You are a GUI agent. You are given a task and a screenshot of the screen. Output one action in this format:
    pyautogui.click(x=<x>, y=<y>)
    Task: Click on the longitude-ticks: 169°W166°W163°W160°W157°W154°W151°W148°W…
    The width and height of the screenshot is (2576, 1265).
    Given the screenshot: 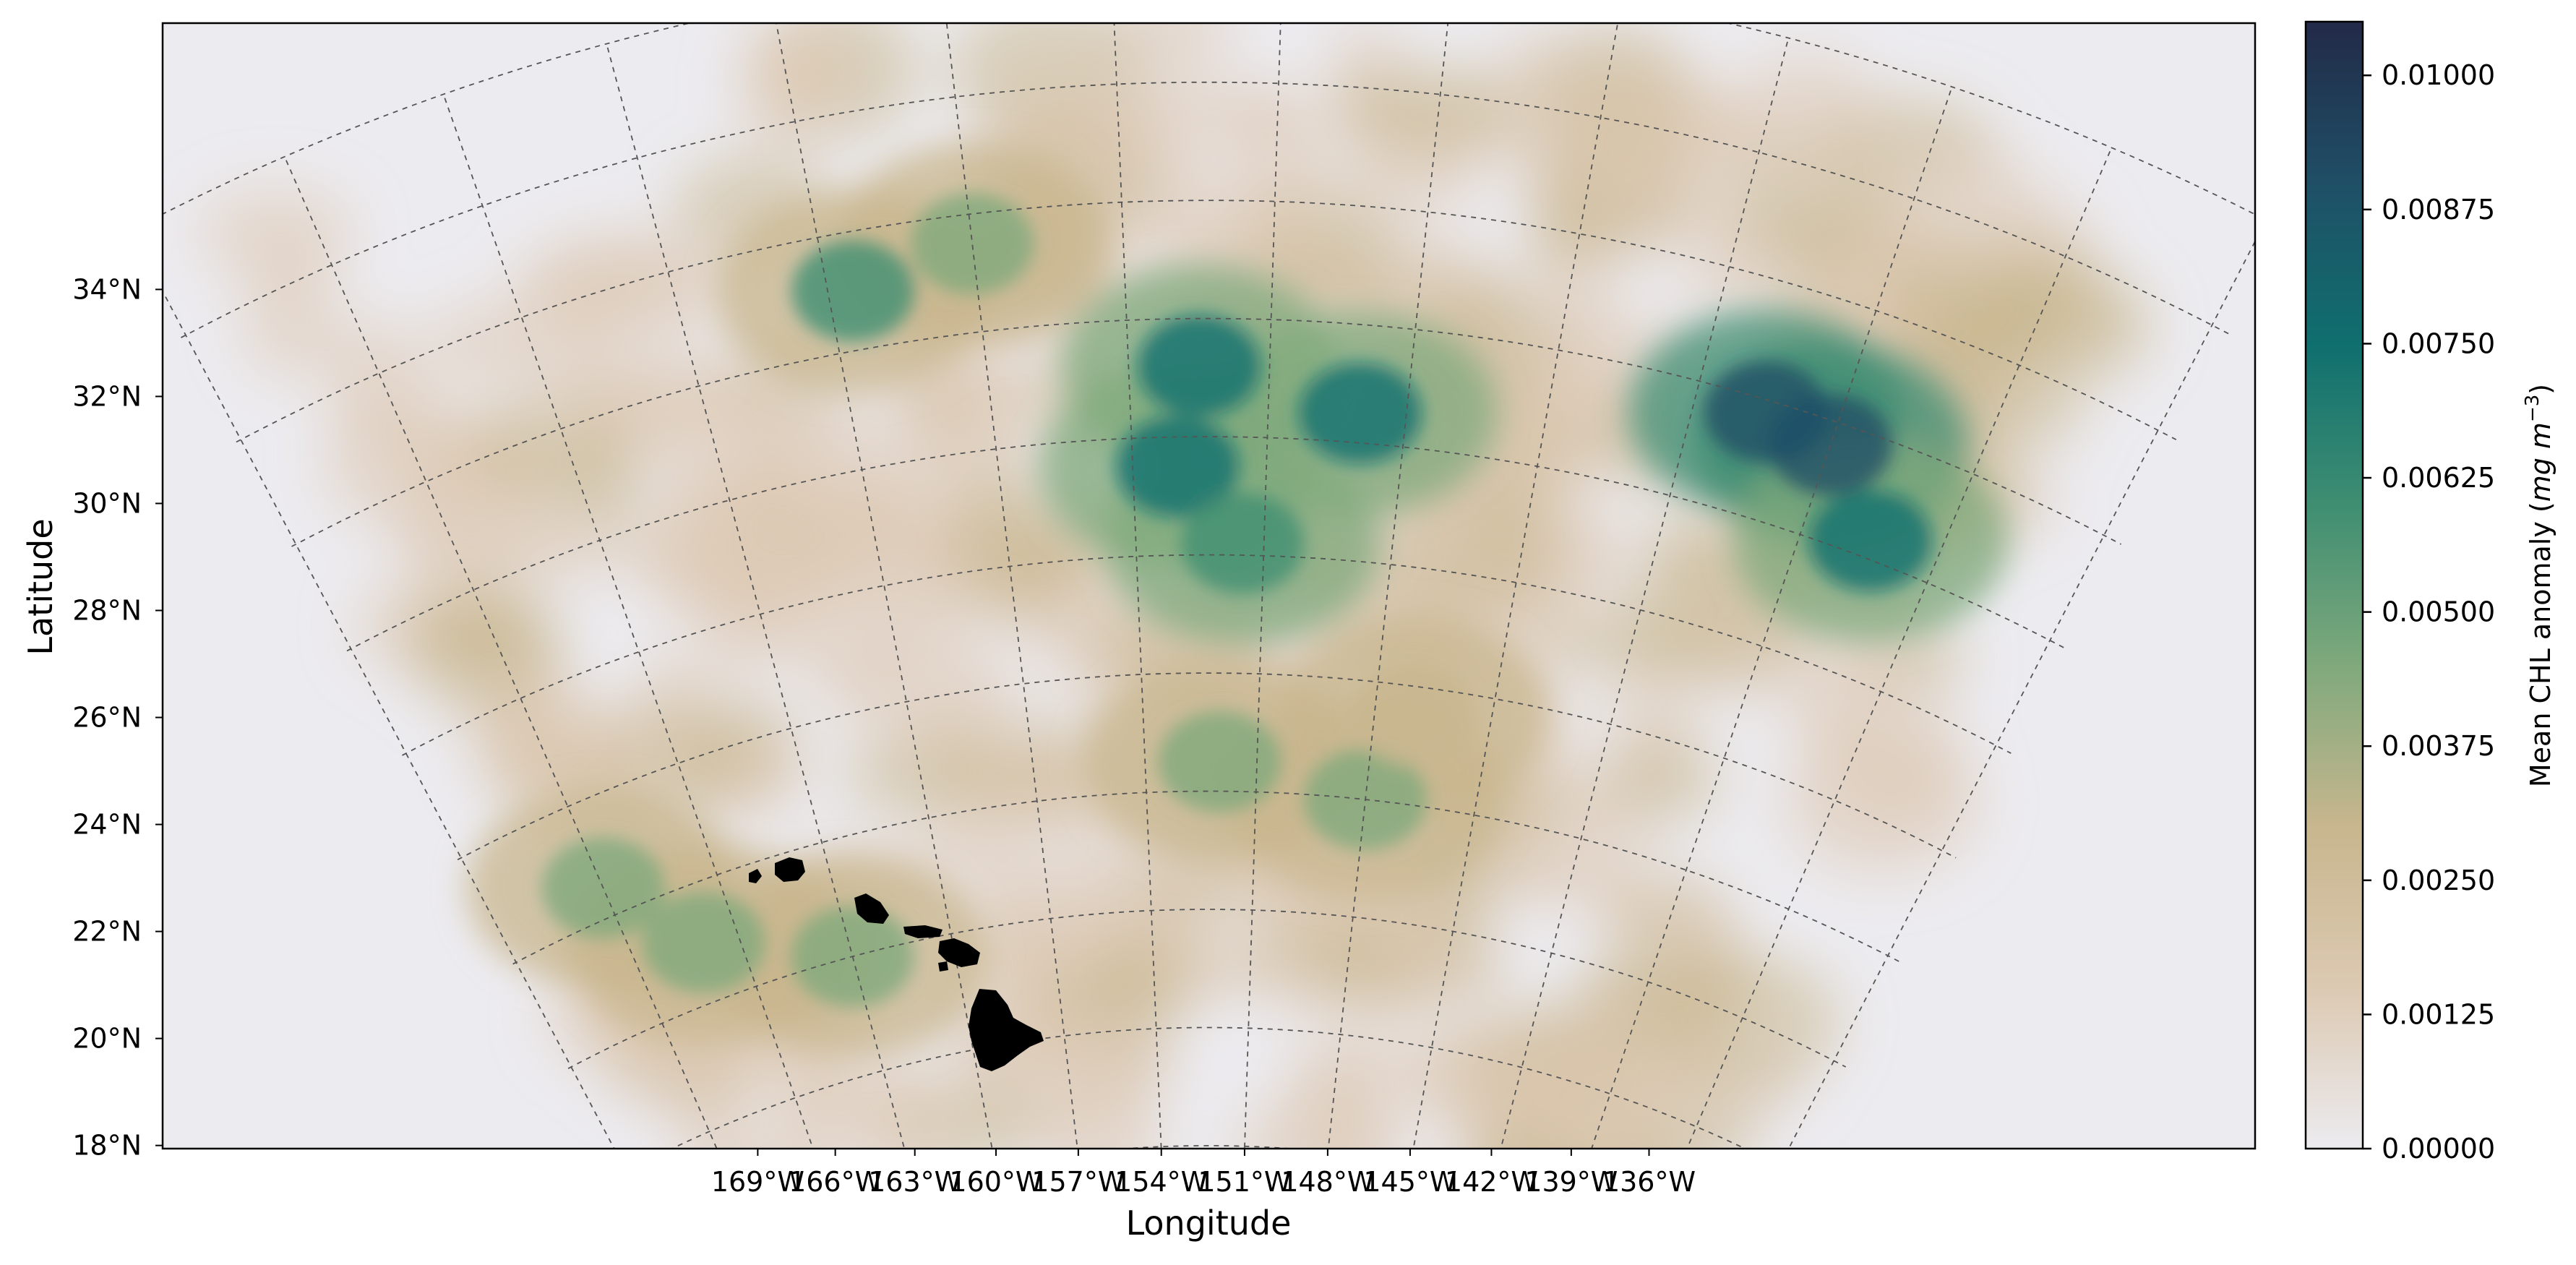 What is the action you would take?
    pyautogui.click(x=1204, y=1173)
    